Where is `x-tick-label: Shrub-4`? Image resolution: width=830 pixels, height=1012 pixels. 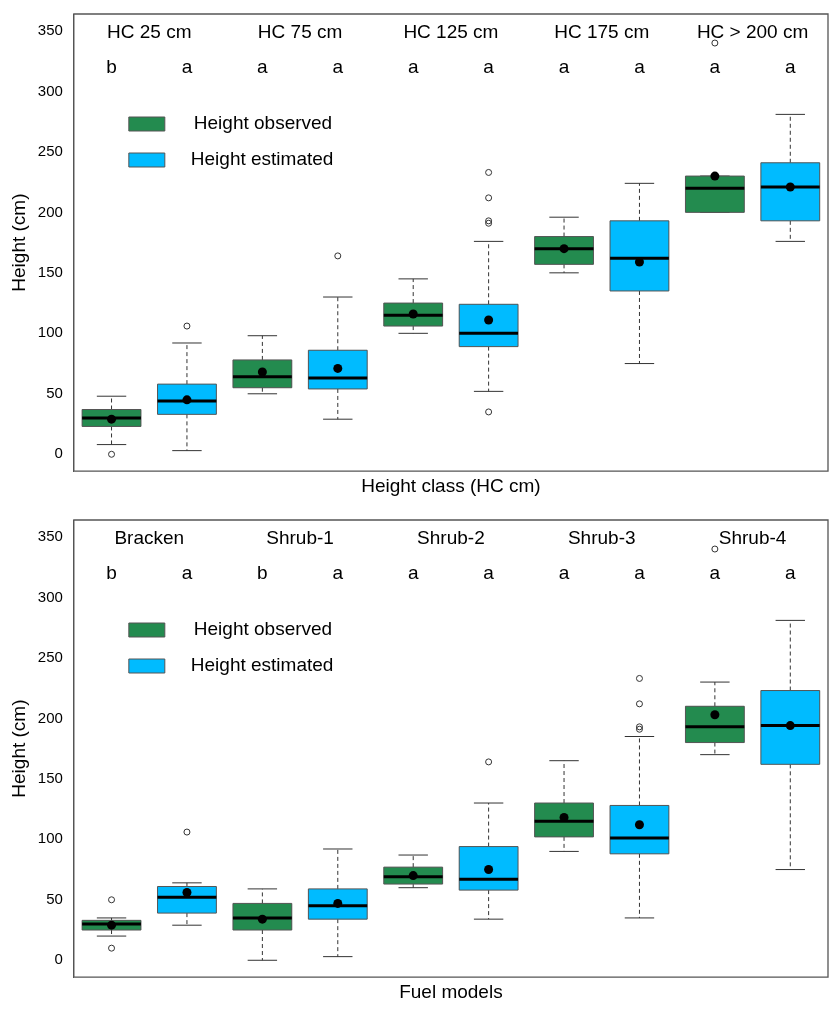
x-tick-label: Shrub-4 is located at coordinates (752, 538).